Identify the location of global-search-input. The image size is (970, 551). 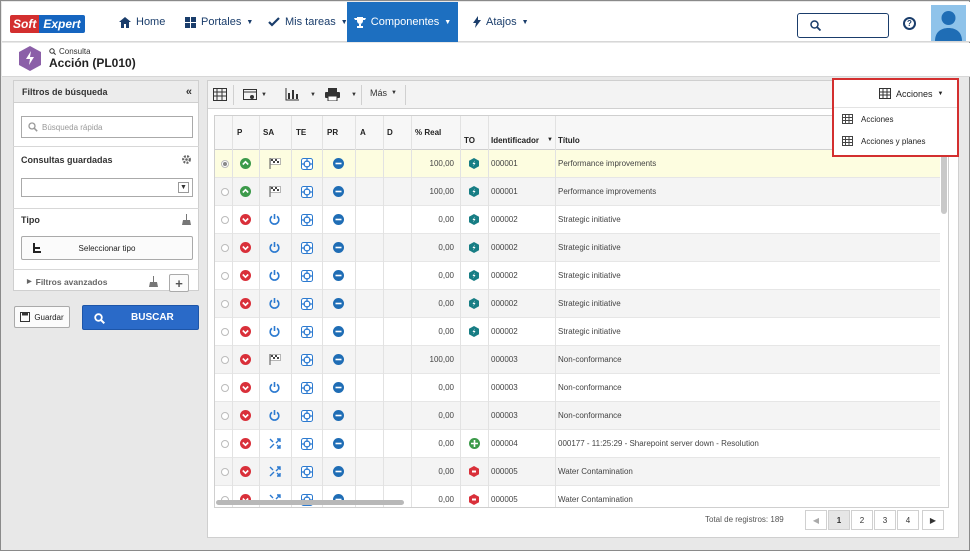
(843, 25).